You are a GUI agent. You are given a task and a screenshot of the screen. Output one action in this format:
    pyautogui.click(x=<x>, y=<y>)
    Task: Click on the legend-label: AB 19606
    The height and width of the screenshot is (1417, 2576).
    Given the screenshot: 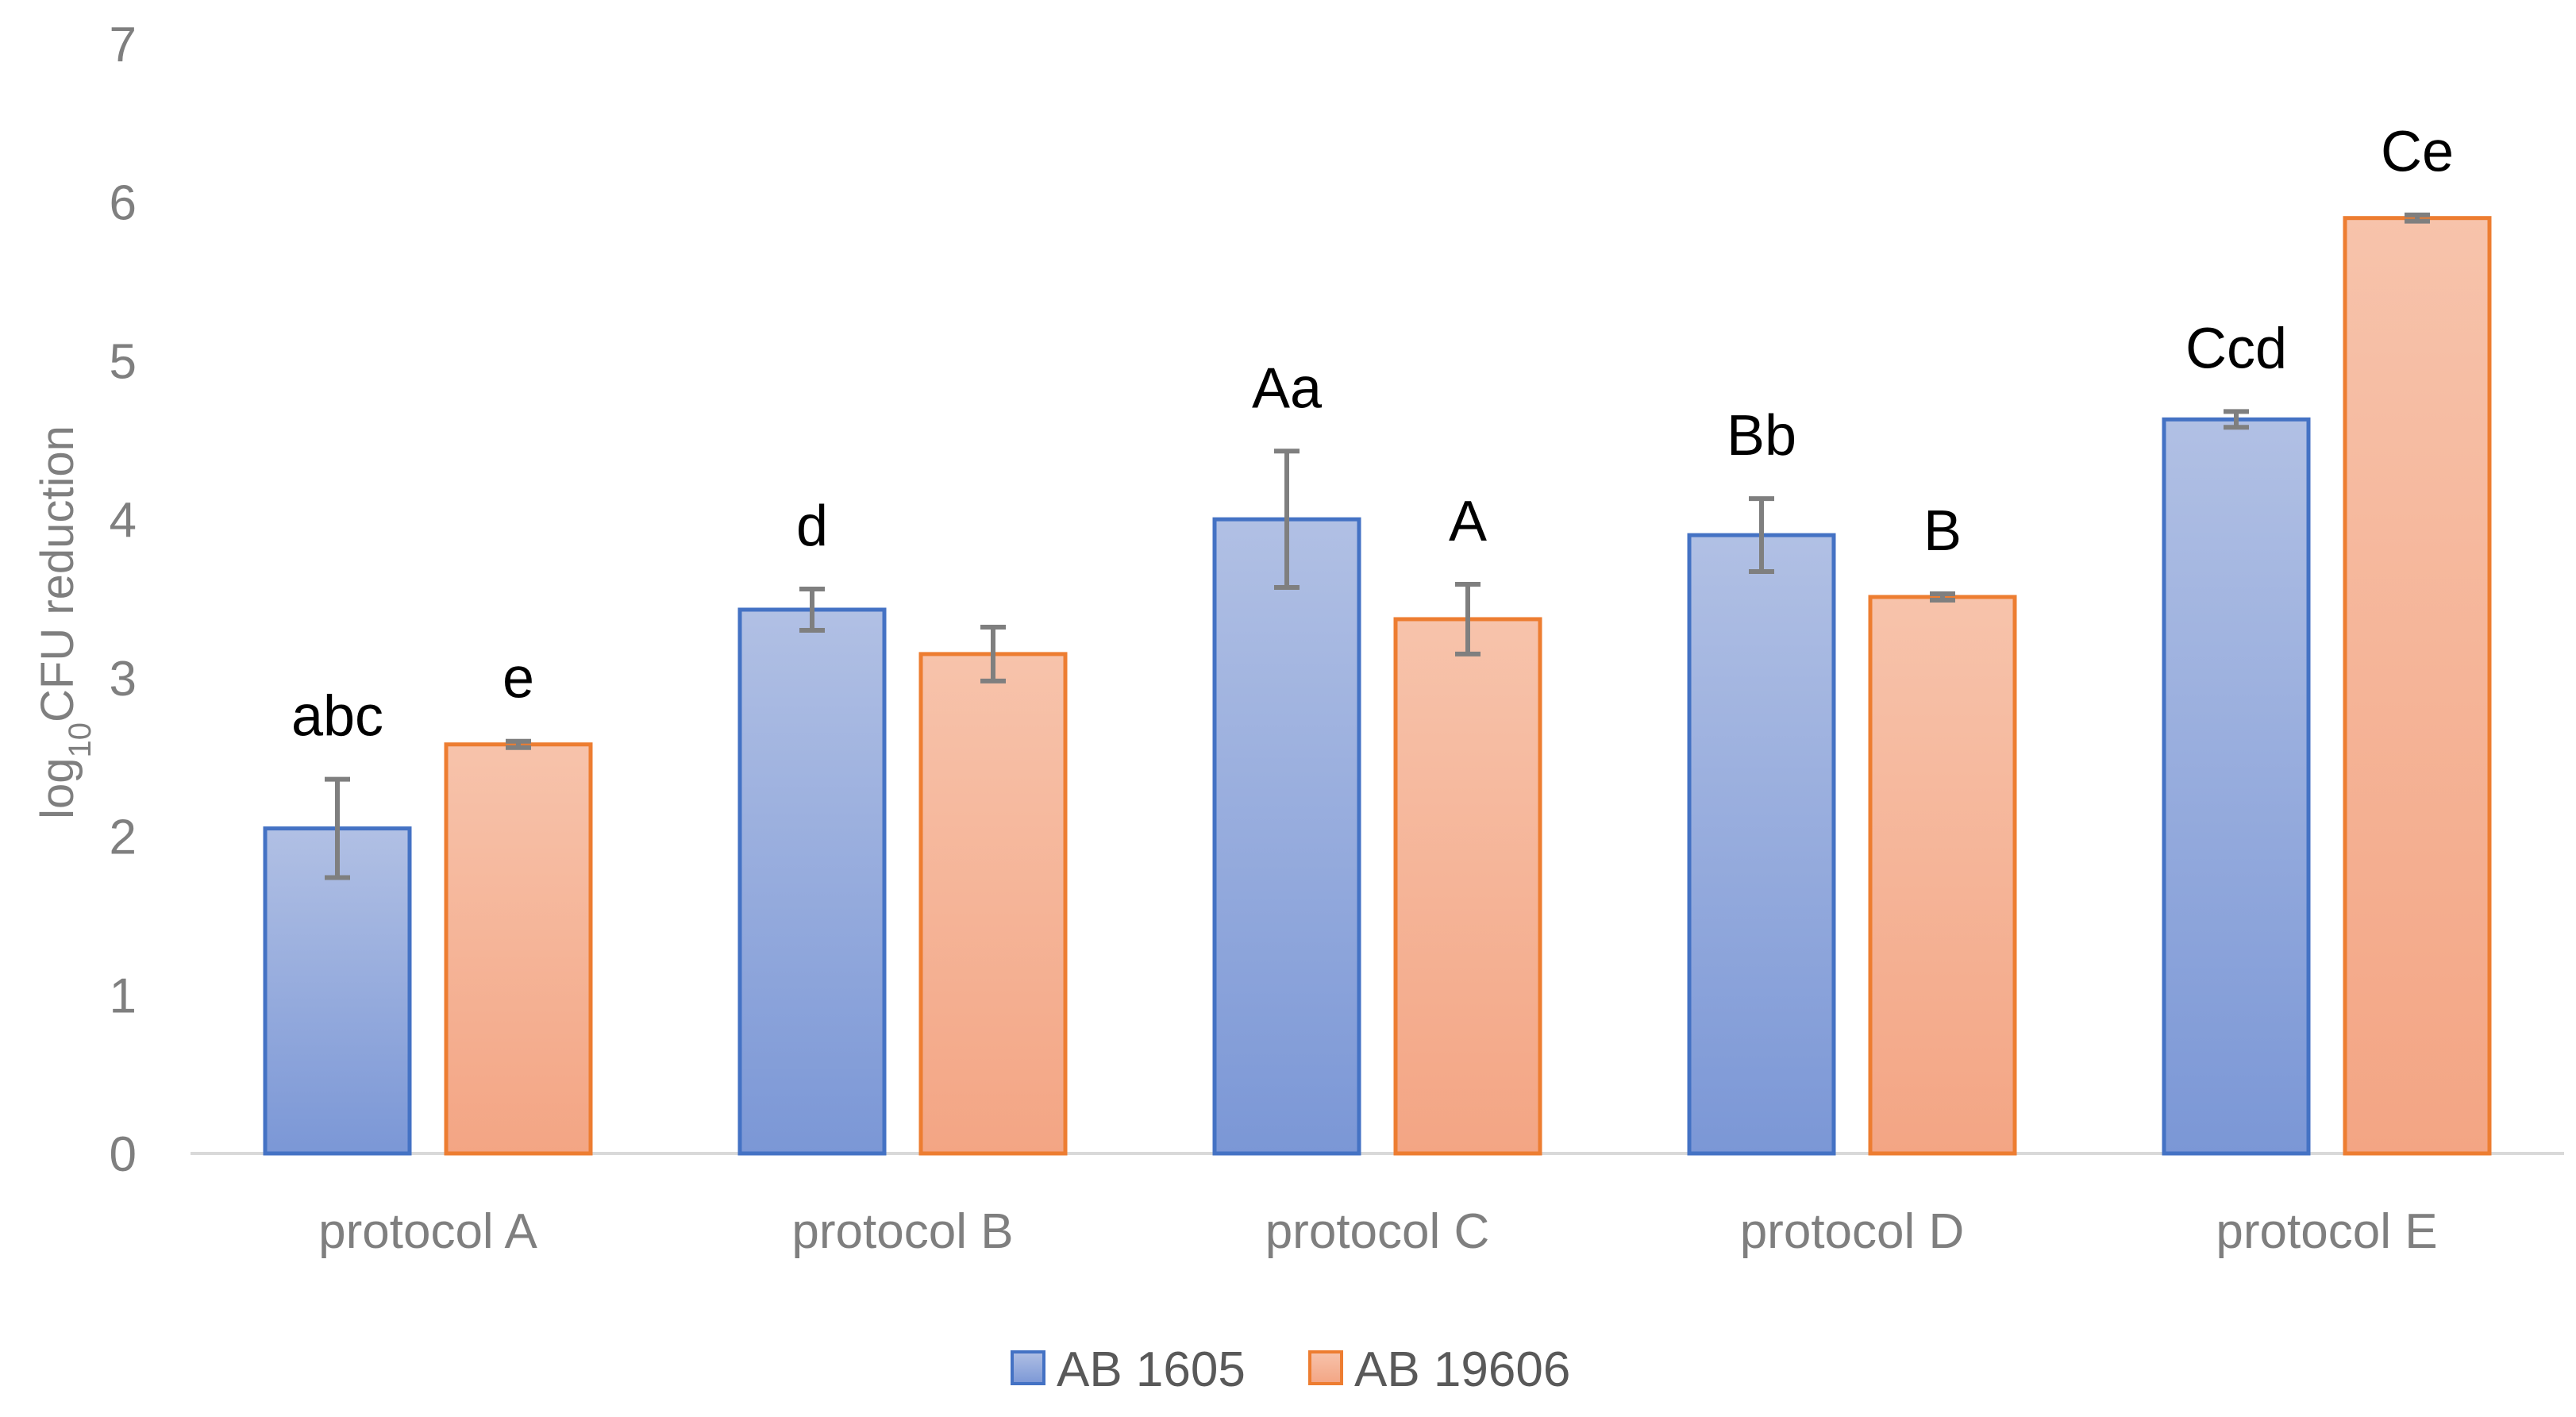 What is the action you would take?
    pyautogui.click(x=1462, y=1369)
    